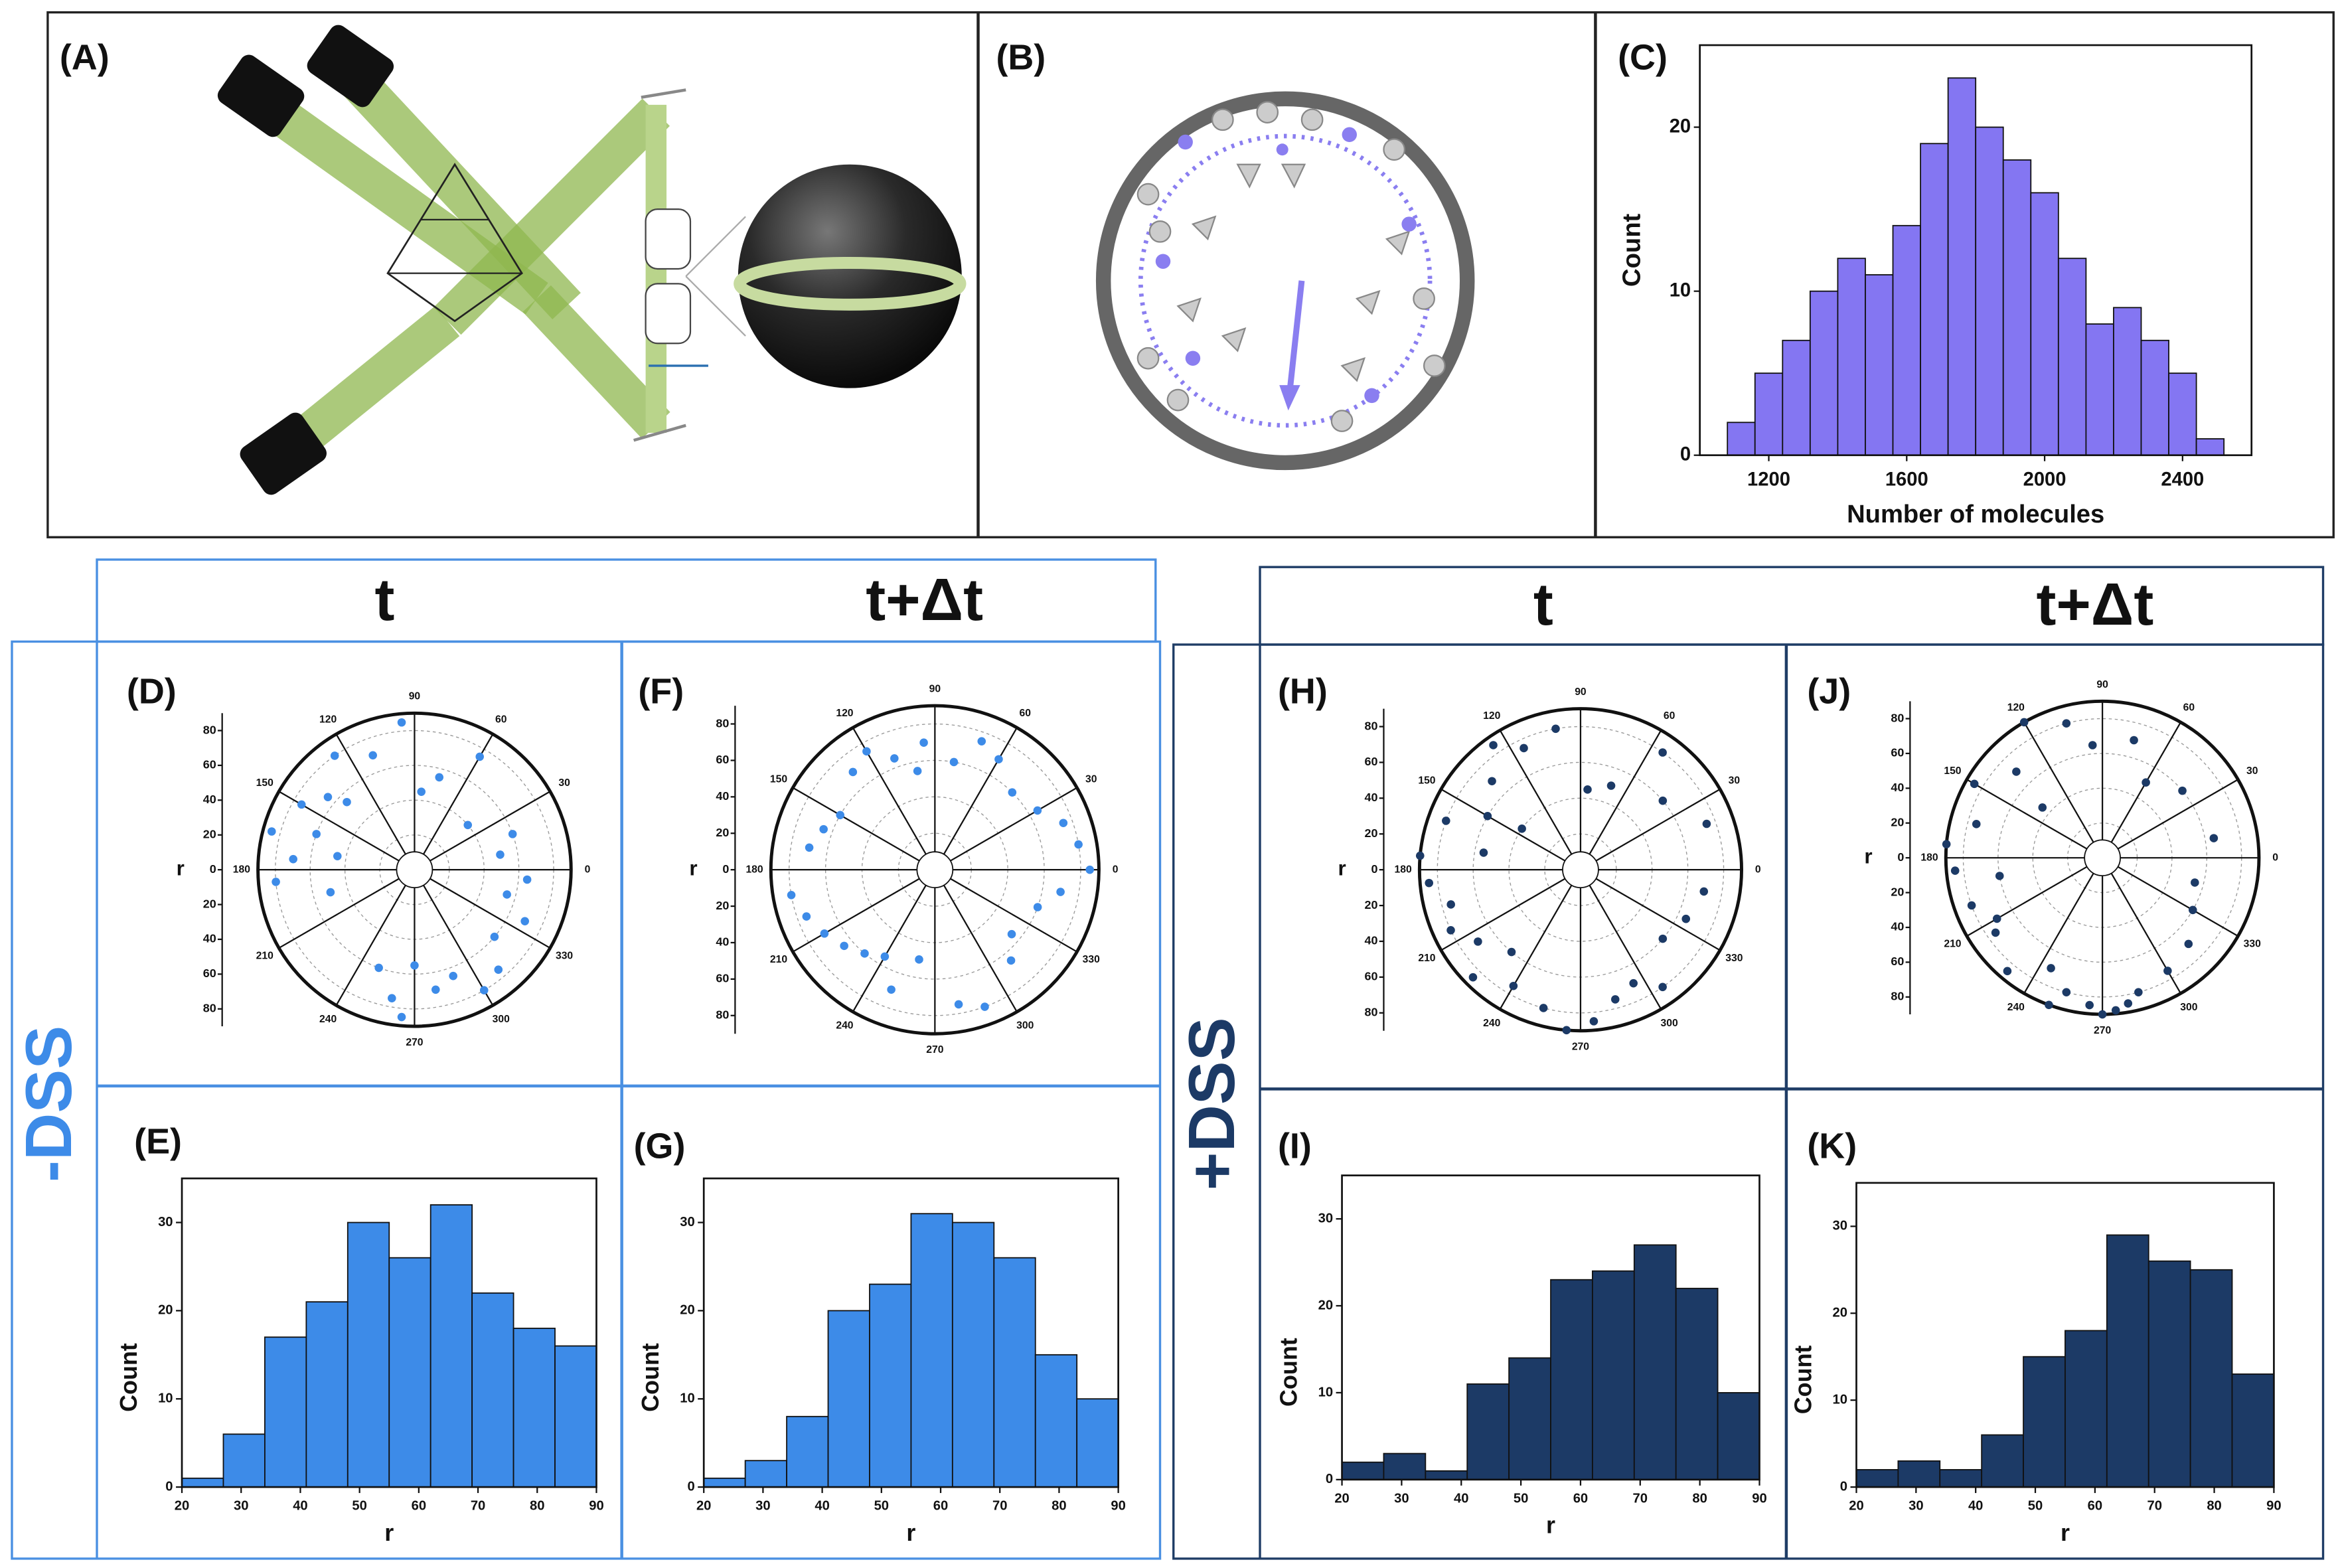 The height and width of the screenshot is (1568, 2338). I want to click on panel-label: (K), so click(1832, 1146).